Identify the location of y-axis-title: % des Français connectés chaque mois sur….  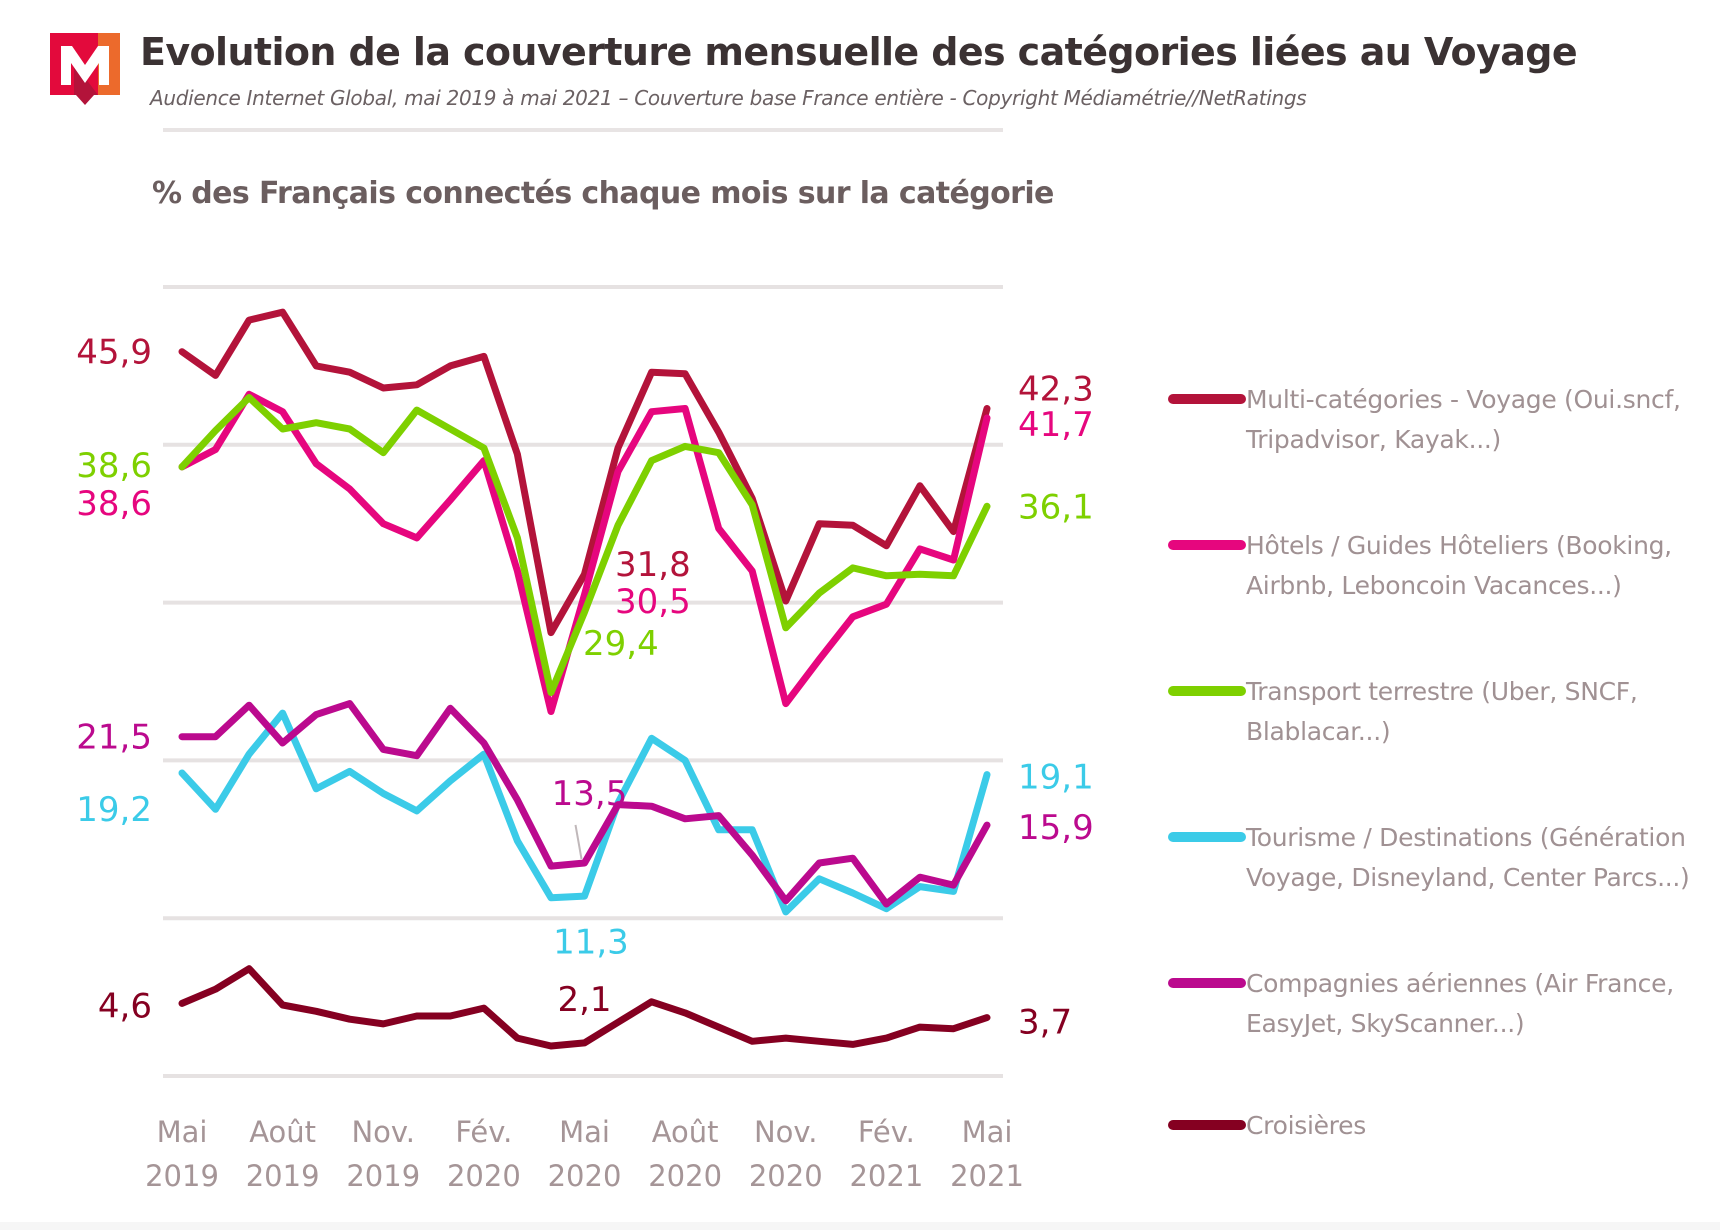
(603, 193).